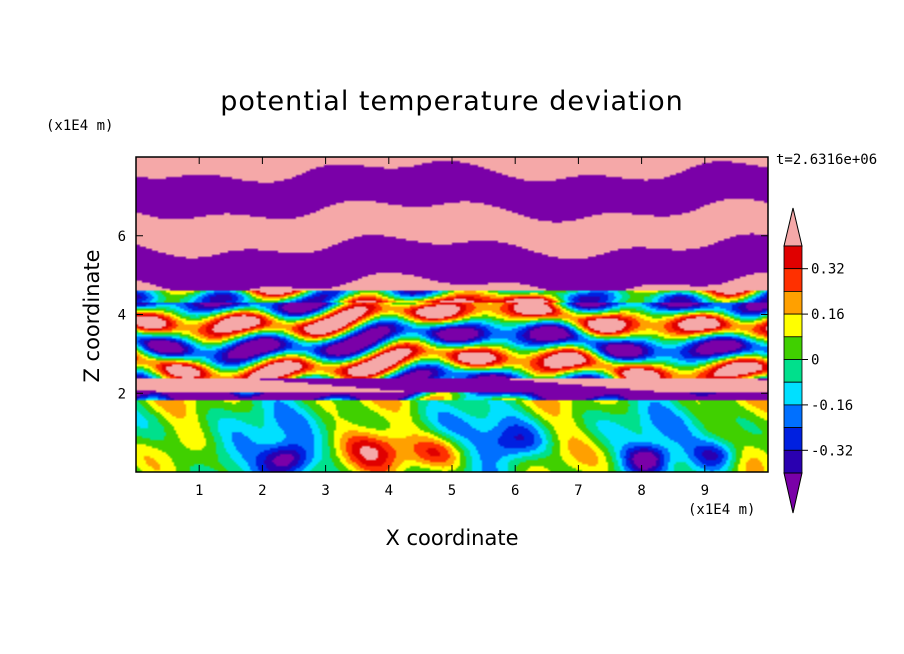  Describe the element at coordinates (827, 160) in the screenshot. I see `time-label: t=2.6316e+06` at that location.